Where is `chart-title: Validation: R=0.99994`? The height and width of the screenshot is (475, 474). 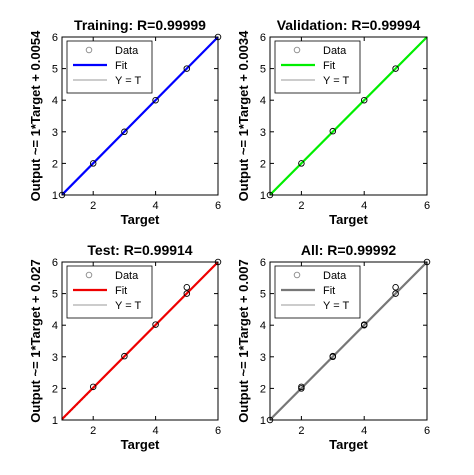 chart-title: Validation: R=0.99994 is located at coordinates (349, 25).